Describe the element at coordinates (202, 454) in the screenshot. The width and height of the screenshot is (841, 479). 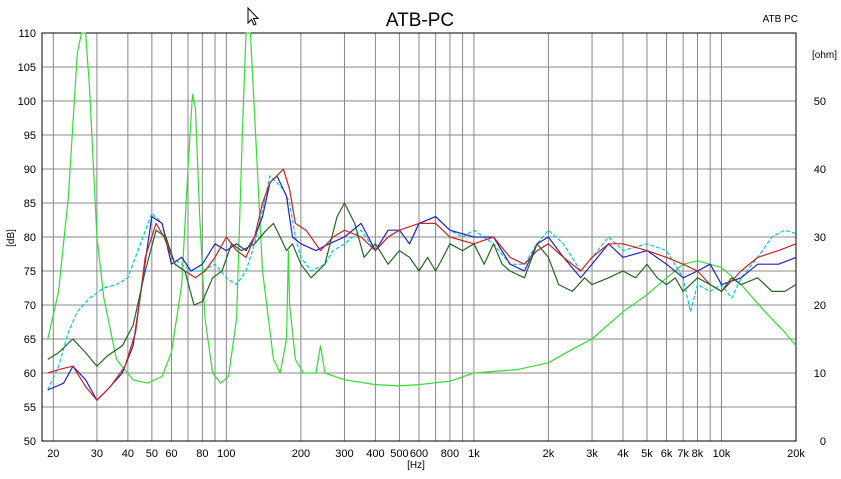
I see `x-tick-label: 80` at that location.